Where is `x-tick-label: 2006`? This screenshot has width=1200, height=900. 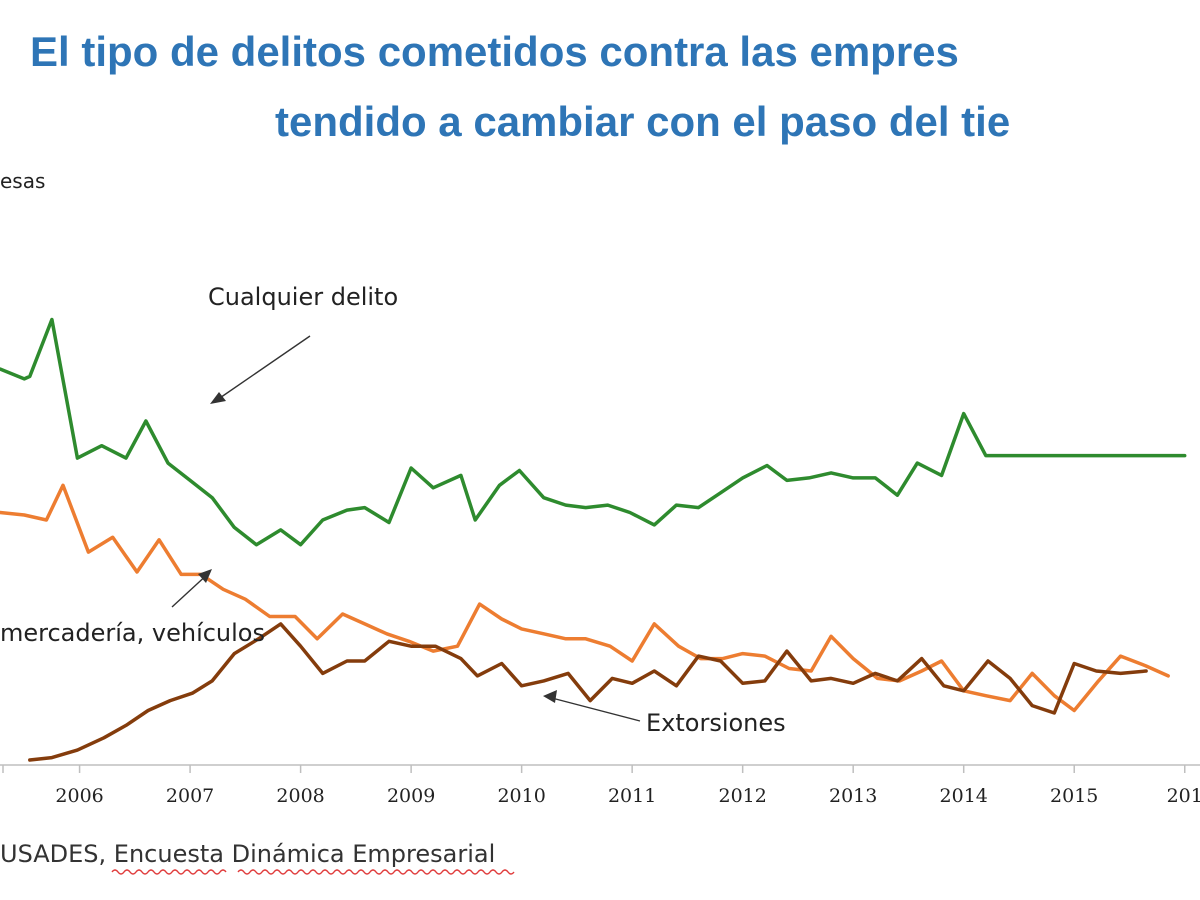
x-tick-label: 2006 is located at coordinates (79, 796).